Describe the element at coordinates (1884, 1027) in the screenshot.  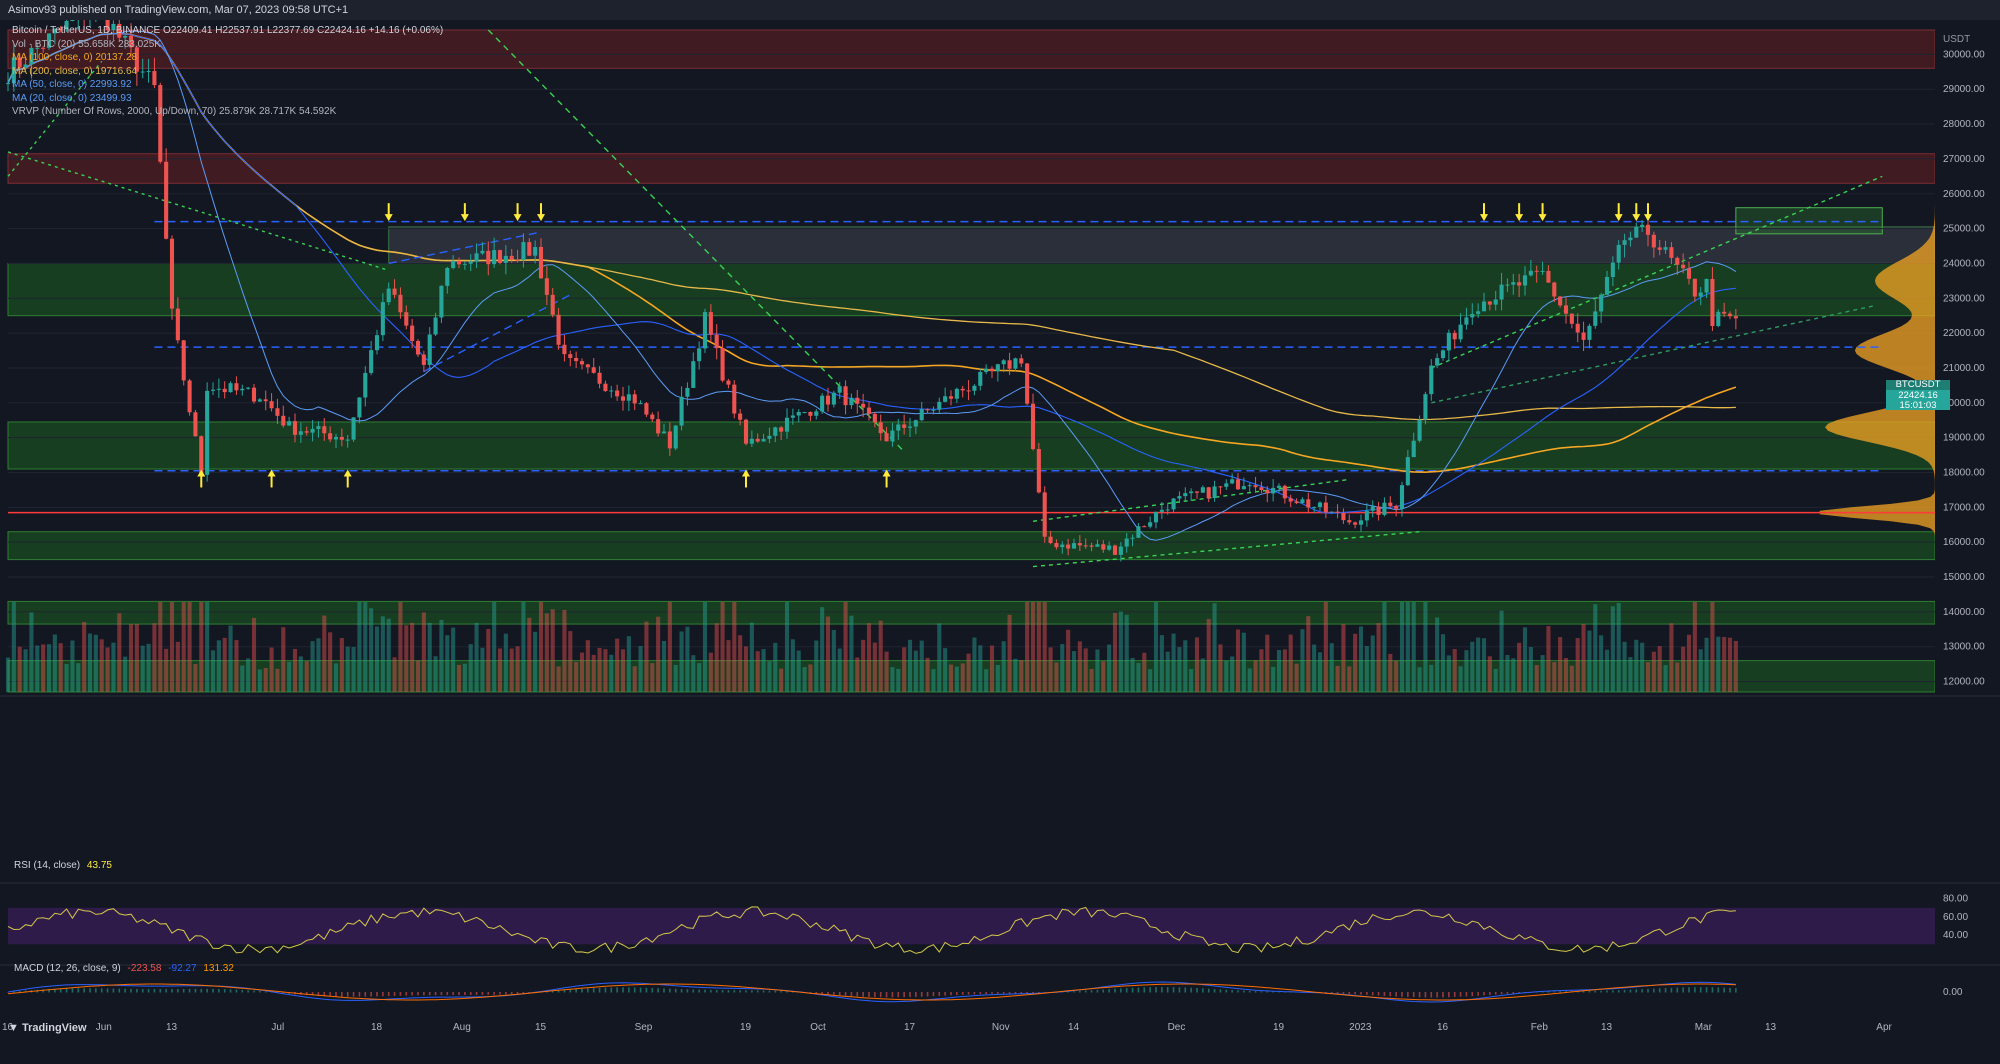
I see `time-tick: Apr` at that location.